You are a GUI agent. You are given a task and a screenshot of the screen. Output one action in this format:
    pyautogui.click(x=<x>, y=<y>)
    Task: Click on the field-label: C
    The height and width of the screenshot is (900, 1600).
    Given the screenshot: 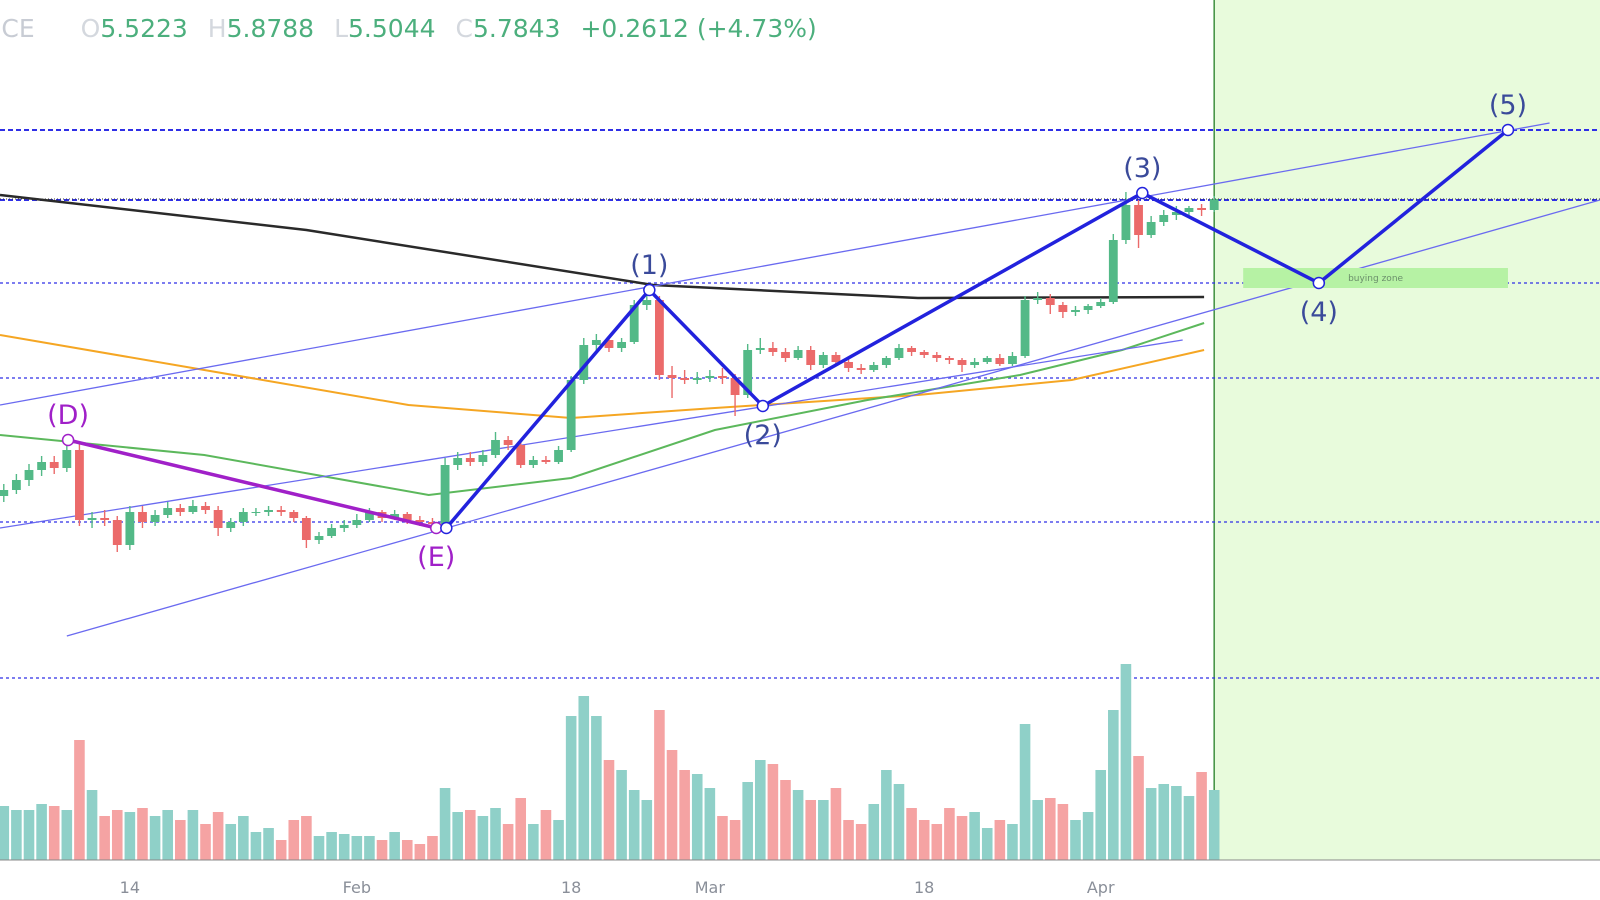 What is the action you would take?
    pyautogui.click(x=464, y=28)
    